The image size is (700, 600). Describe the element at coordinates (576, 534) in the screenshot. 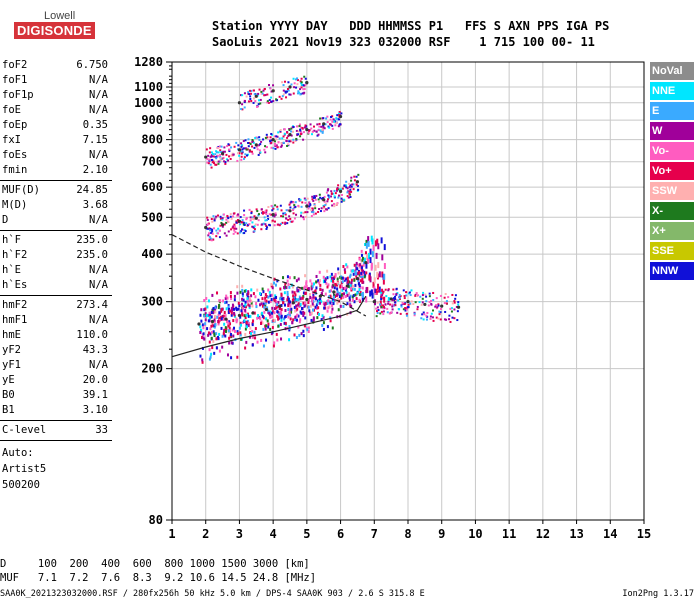

I see `x-tick-label: 13` at that location.